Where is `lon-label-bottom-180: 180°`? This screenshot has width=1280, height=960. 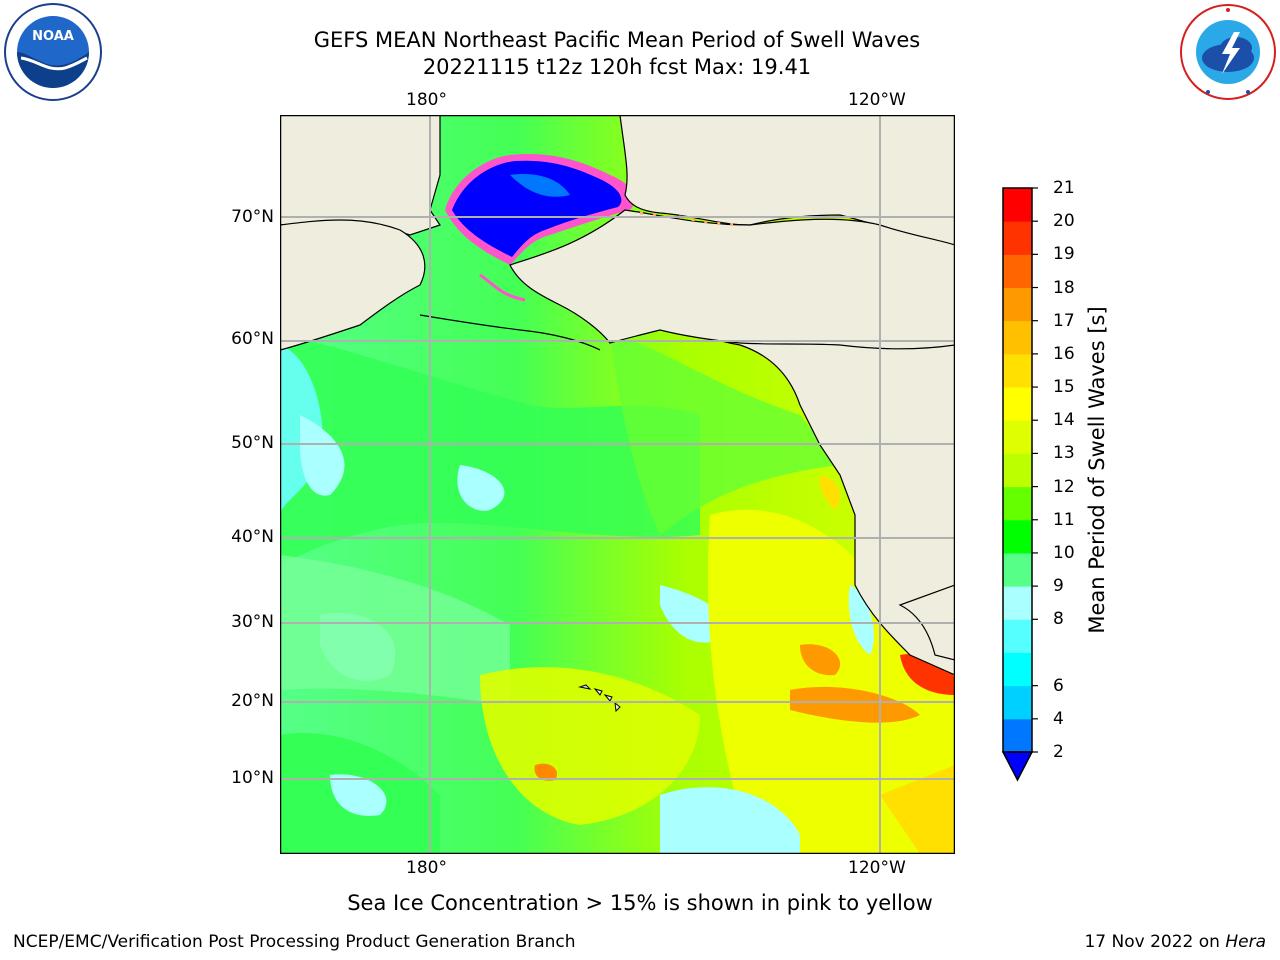 lon-label-bottom-180: 180° is located at coordinates (426, 868).